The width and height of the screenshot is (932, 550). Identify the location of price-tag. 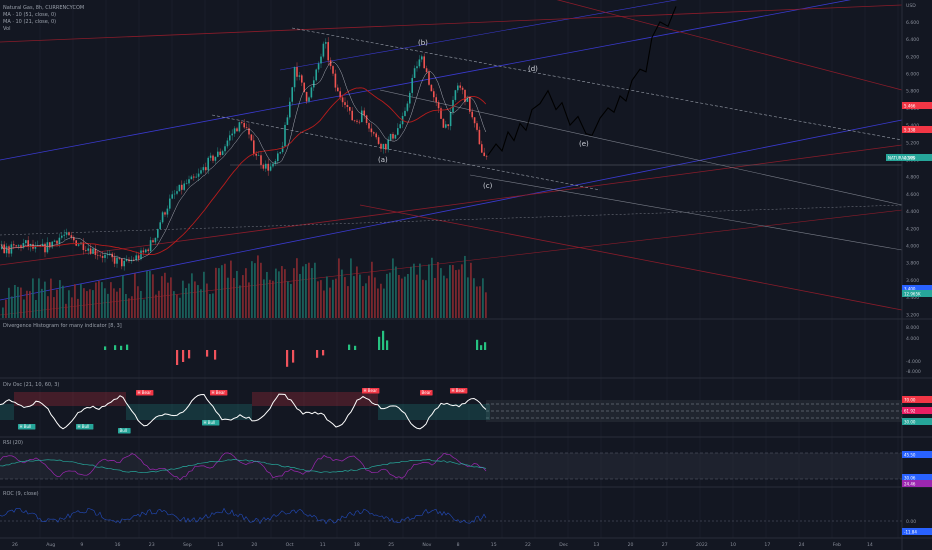
(917, 105).